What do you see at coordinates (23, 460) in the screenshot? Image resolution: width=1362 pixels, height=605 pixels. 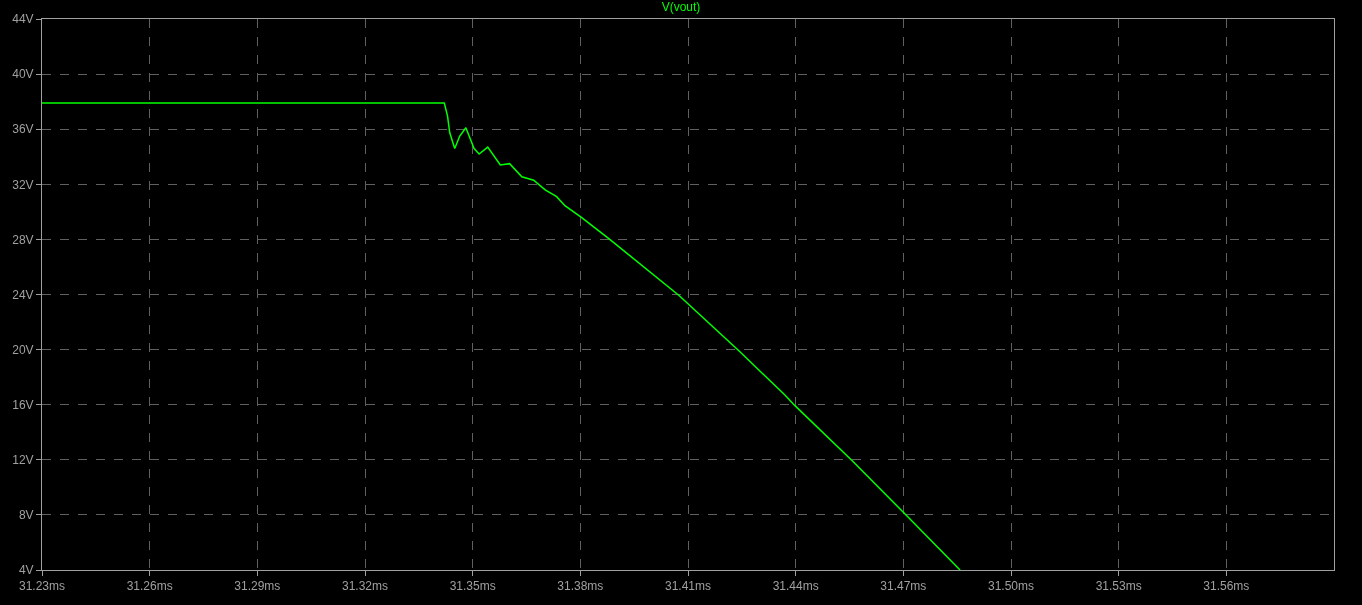 I see `y-tick-label: 12V` at bounding box center [23, 460].